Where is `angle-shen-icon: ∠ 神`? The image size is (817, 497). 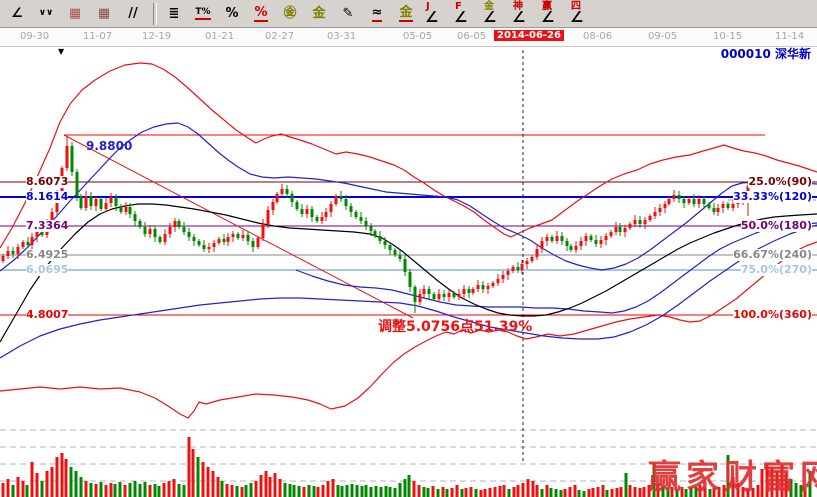 angle-shen-icon: ∠ 神 is located at coordinates (522, 13).